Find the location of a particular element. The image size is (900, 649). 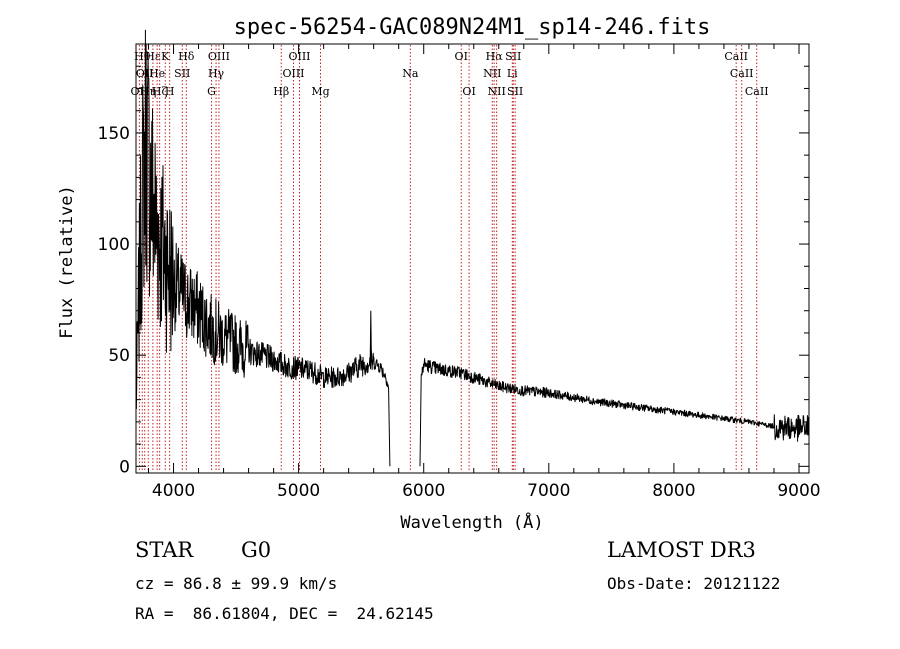

coordinates-readout: RA = 86.61804, DEC = 24.62145 is located at coordinates (284, 613).